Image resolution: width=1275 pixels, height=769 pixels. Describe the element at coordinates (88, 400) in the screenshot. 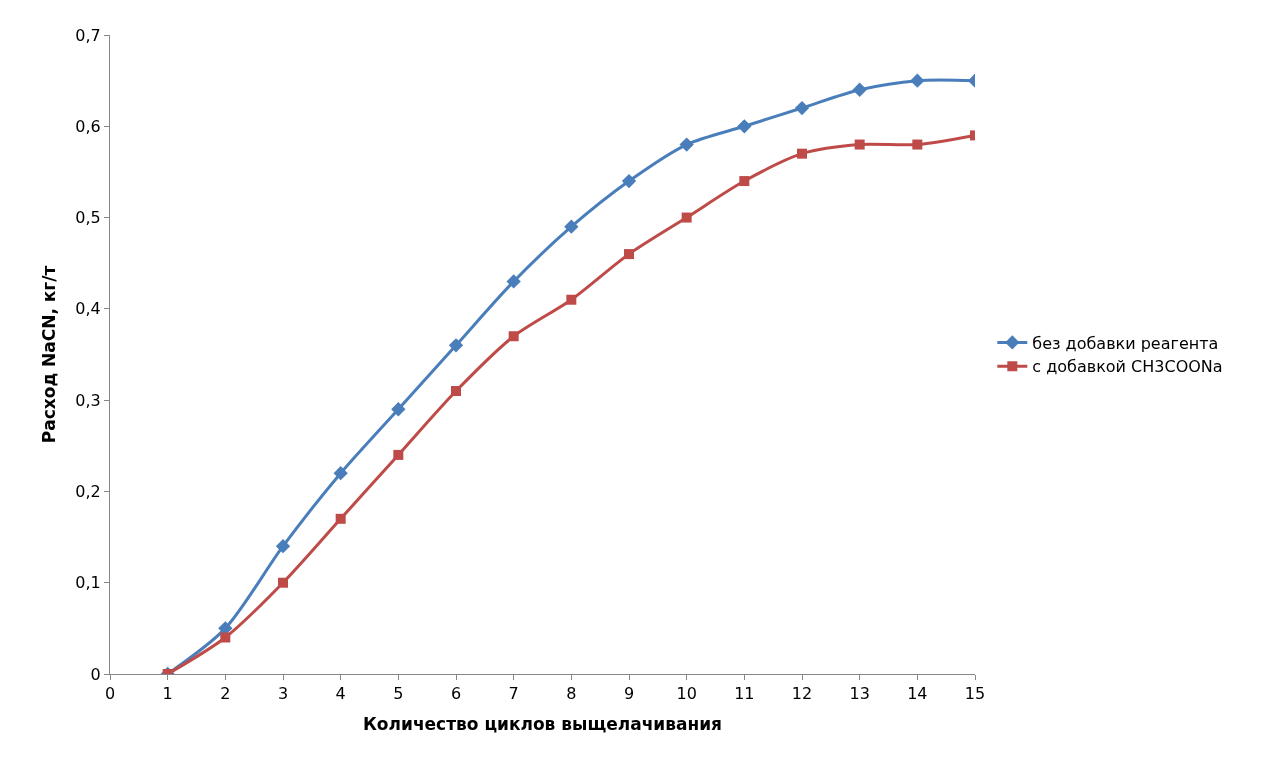

I see `y-tick-label: 0,3` at that location.